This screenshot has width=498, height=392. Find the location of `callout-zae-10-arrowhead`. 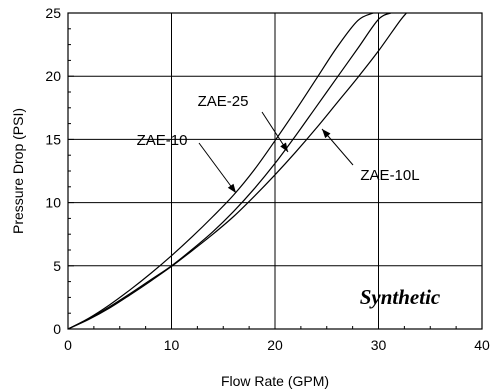

callout-zae-10-arrowhead is located at coordinates (231, 188).